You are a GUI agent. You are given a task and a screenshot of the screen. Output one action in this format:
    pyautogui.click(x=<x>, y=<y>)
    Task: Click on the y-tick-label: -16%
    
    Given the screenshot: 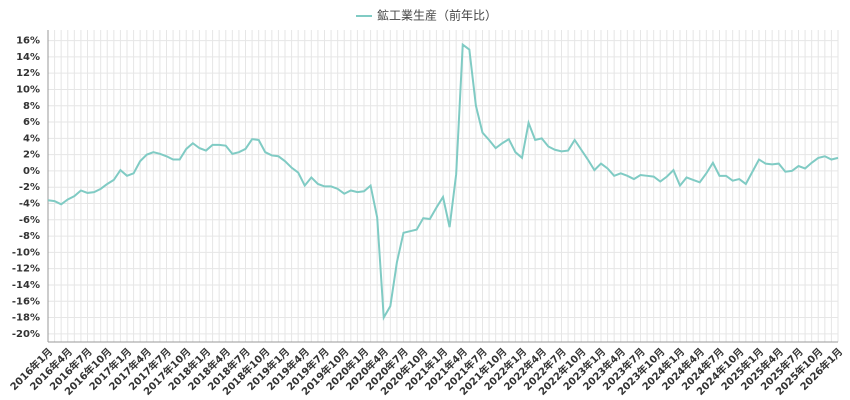 What is the action you would take?
    pyautogui.click(x=26, y=301)
    